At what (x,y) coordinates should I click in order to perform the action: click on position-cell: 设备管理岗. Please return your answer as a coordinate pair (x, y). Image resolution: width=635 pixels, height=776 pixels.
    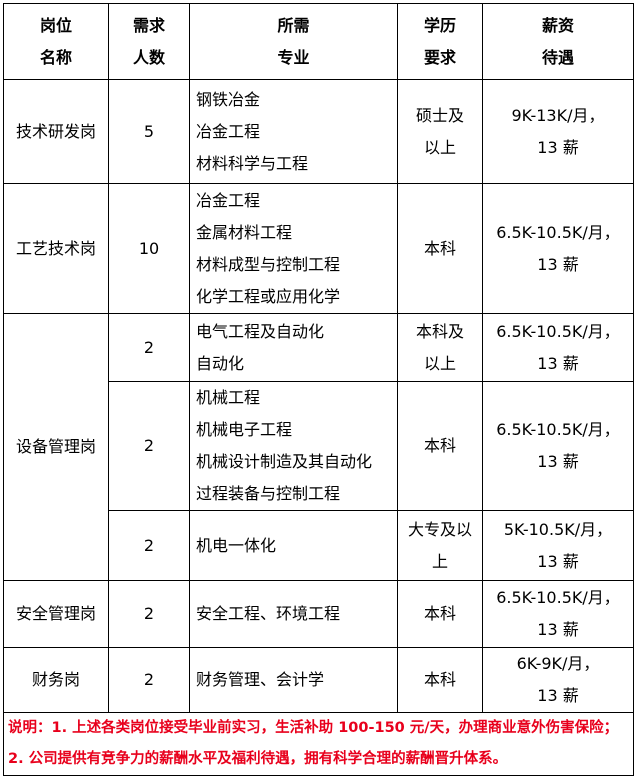
    Looking at the image, I should click on (56, 447).